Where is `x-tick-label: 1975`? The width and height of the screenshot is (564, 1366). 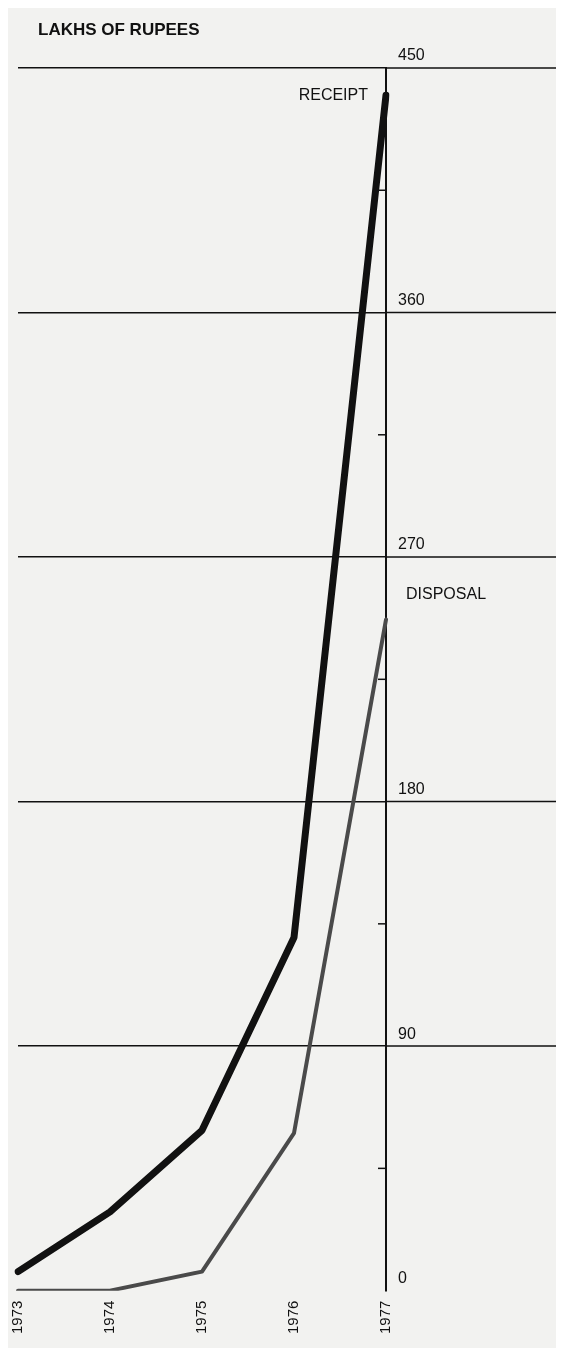 x-tick-label: 1975 is located at coordinates (201, 1317).